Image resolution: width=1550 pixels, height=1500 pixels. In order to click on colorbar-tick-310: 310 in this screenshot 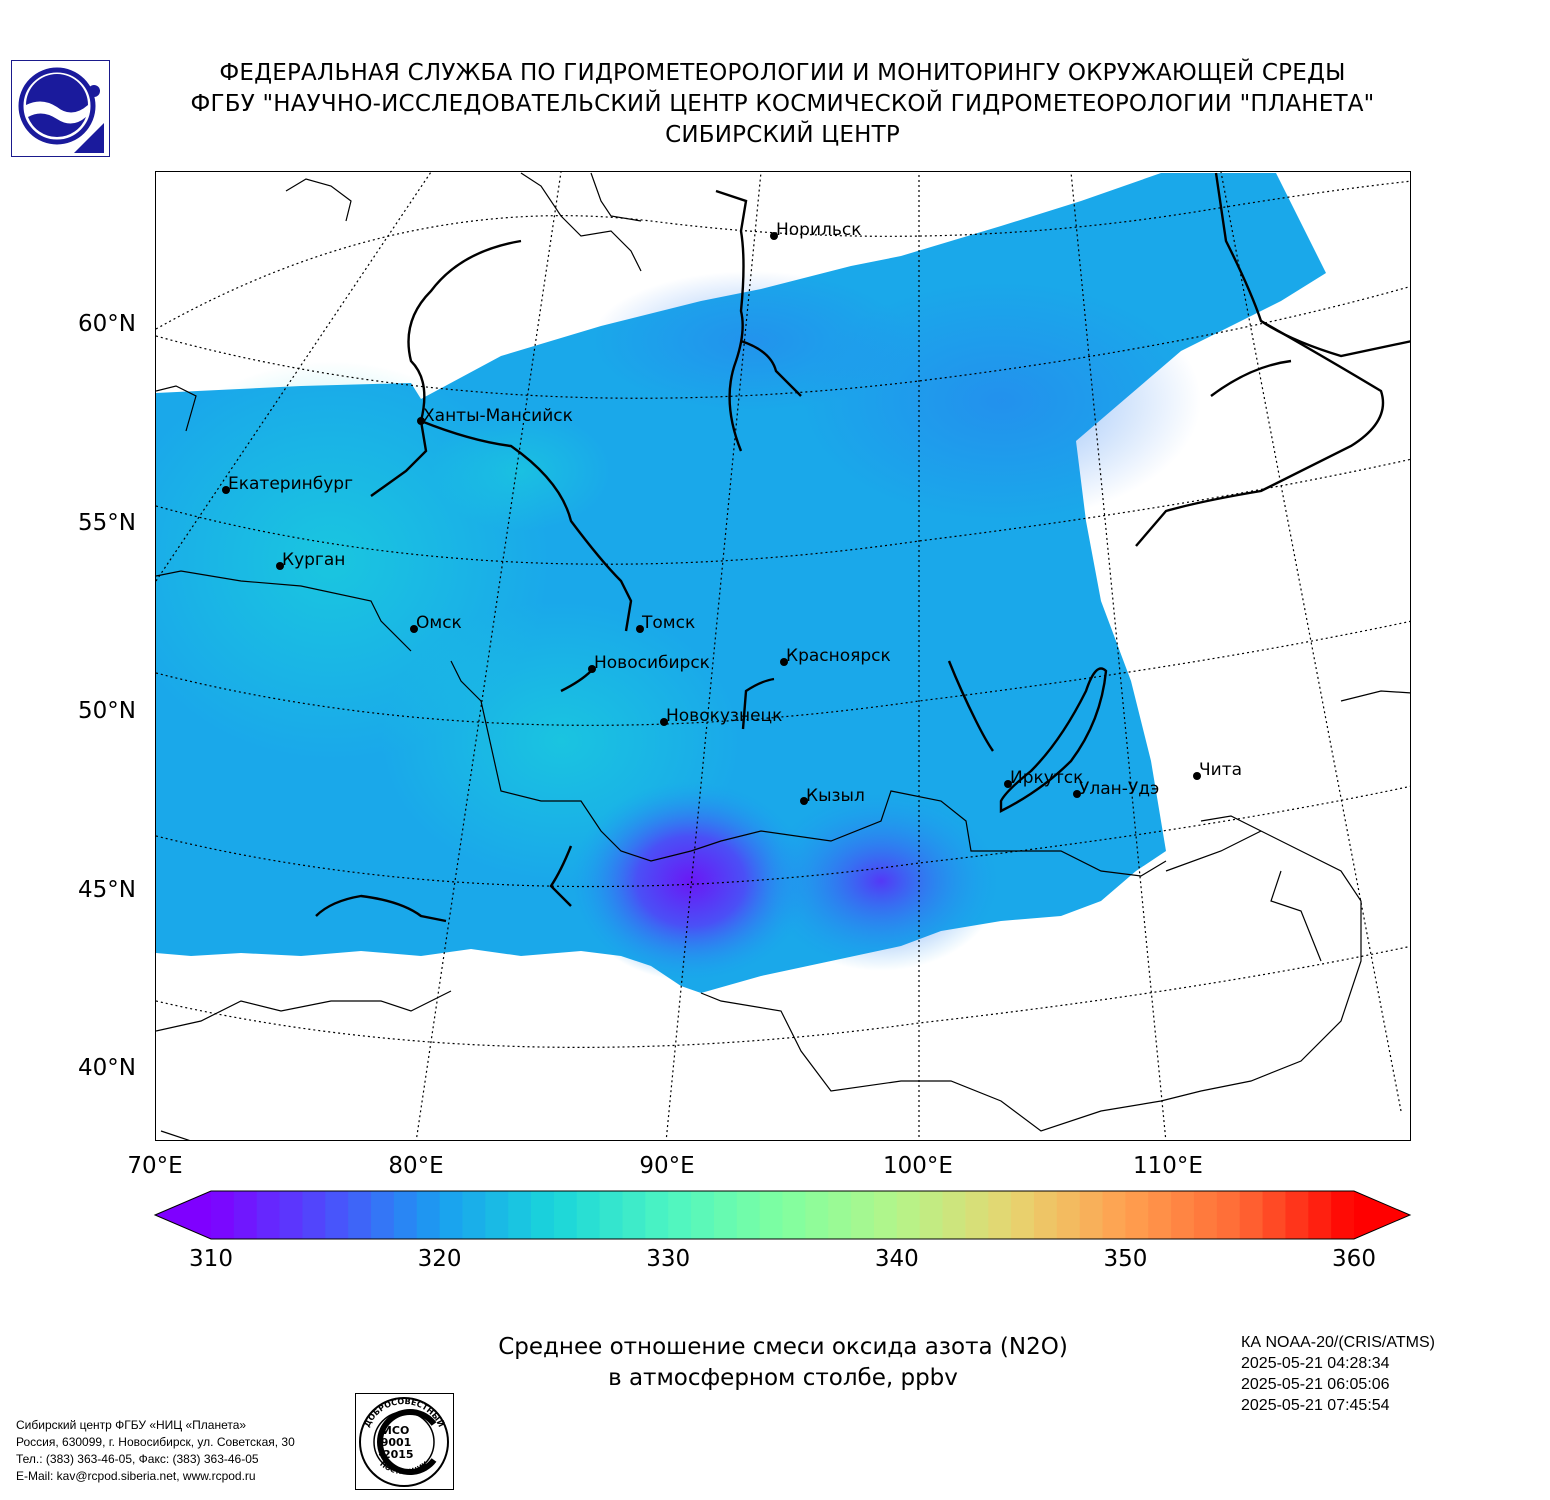, I will do `click(211, 1259)`.